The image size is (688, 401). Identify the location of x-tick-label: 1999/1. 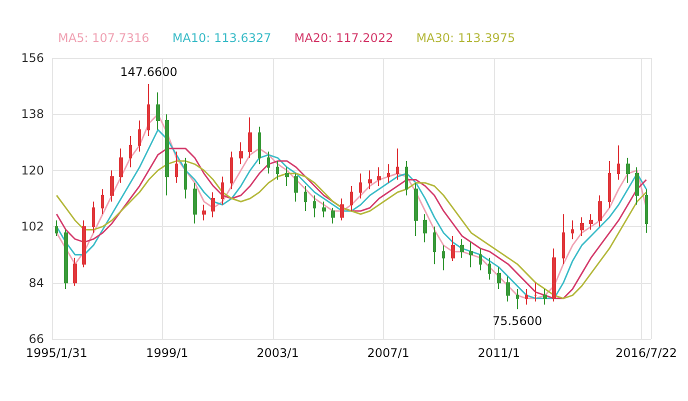
(167, 353).